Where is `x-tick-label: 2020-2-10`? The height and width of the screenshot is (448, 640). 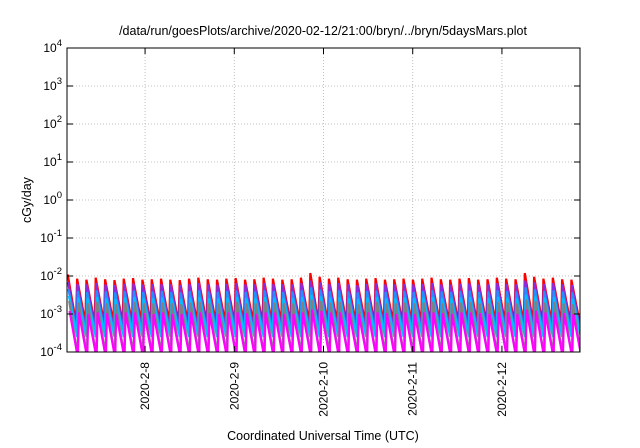 x-tick-label: 2020-2-10 is located at coordinates (324, 389).